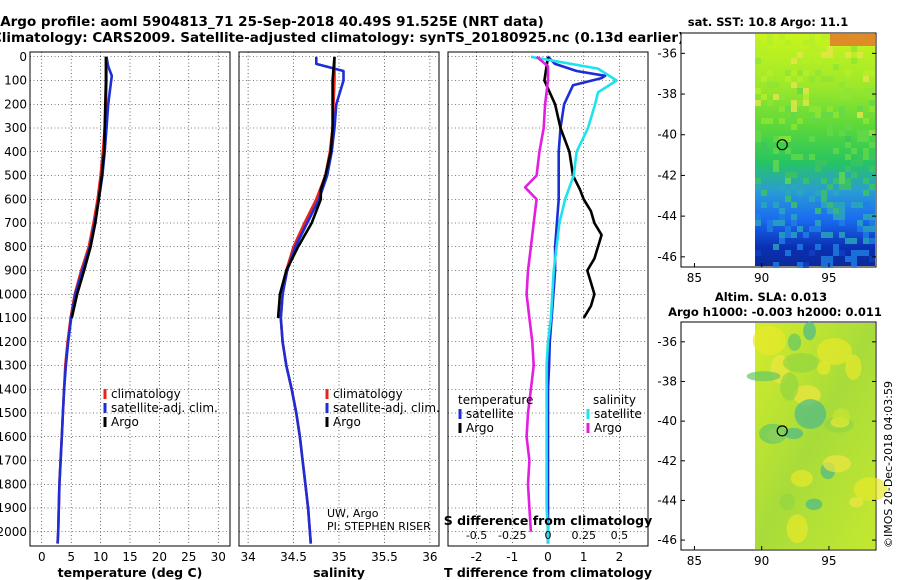 The image size is (900, 580). Describe the element at coordinates (548, 572) in the screenshot. I see `x-axis-label: T difference from climatology` at that location.